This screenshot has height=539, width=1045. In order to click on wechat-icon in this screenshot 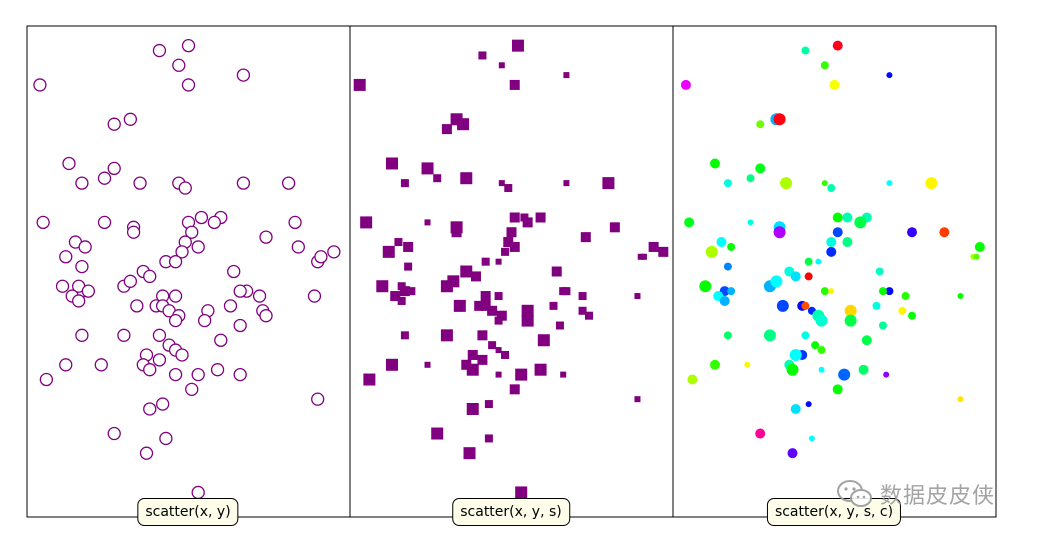, I will do `click(854, 493)`.